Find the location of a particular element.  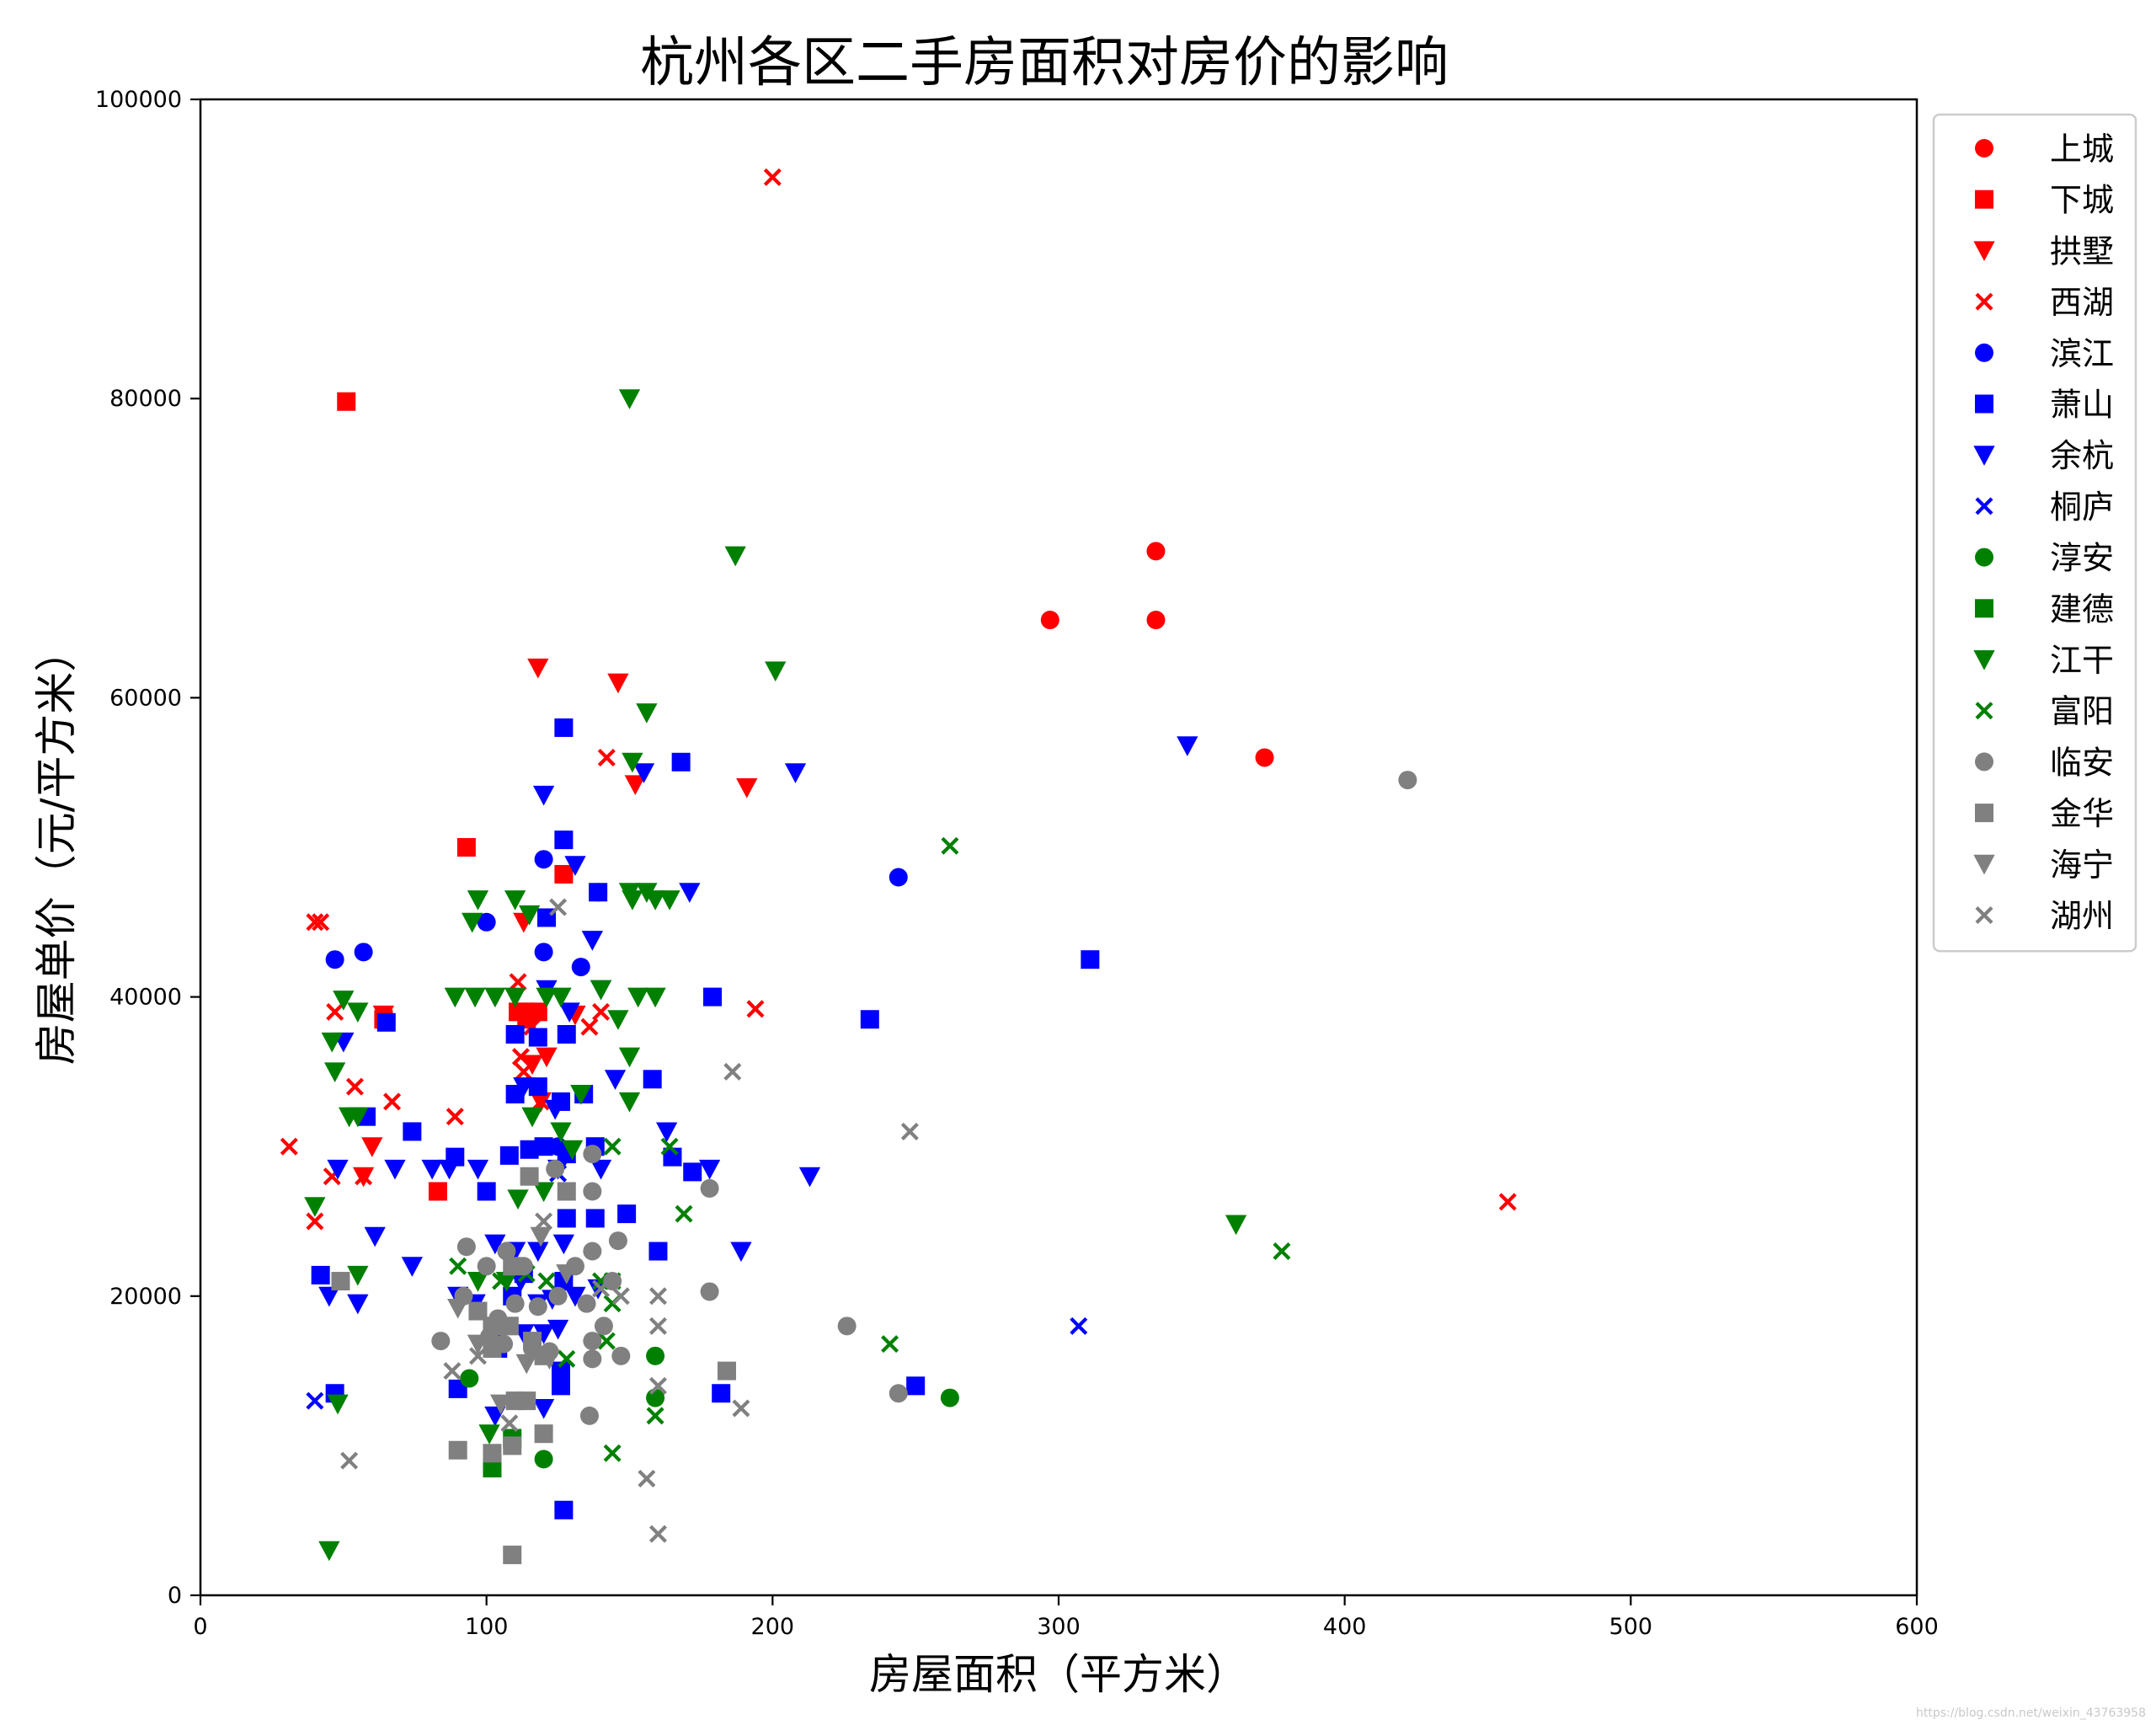

y-ticks: 0 20000 40000 60000 80000 100000 is located at coordinates (147, 848).